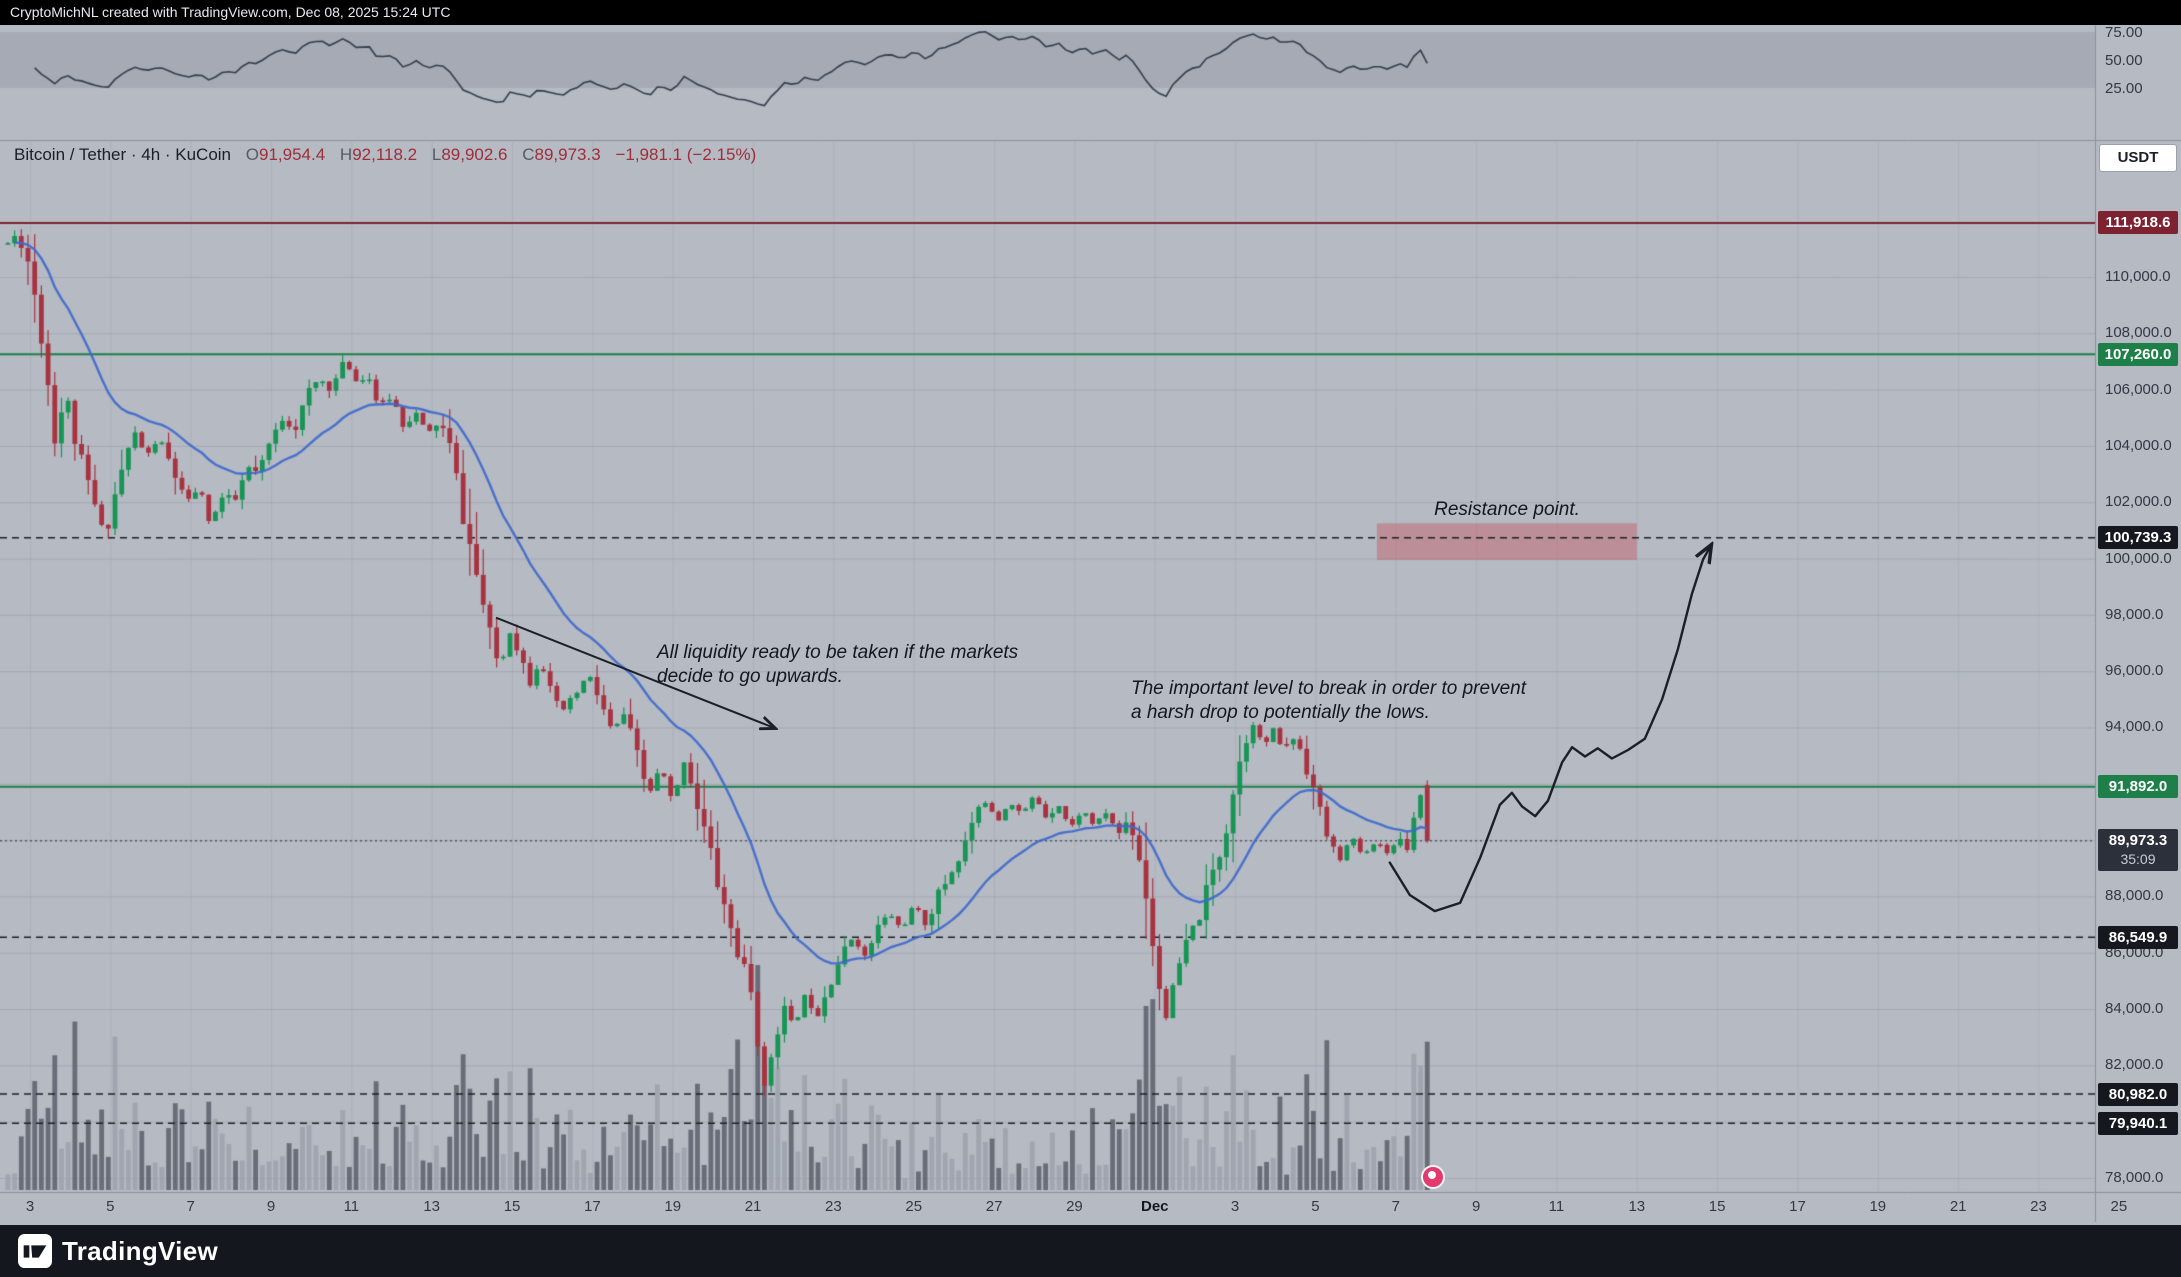 This screenshot has height=1277, width=2181. Describe the element at coordinates (1090, 1251) in the screenshot. I see `footer-bar: TradingView` at that location.